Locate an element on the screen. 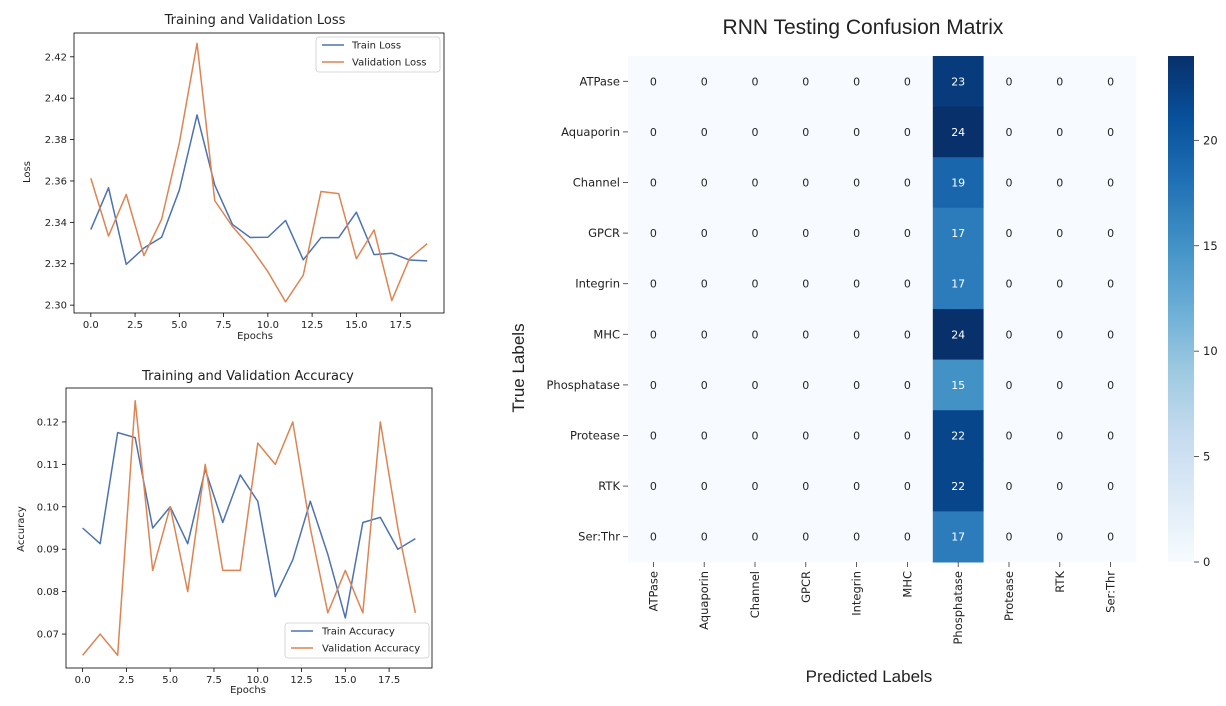  accuracy-ytick-label: 0.09 is located at coordinates (48, 550).